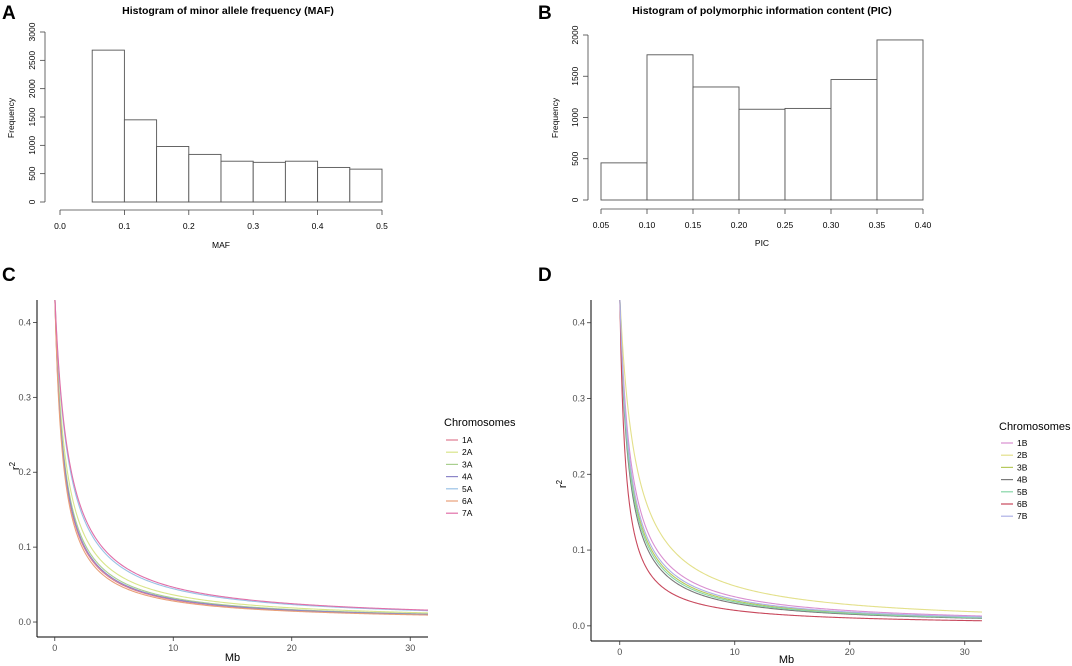  Describe the element at coordinates (923, 225) in the screenshot. I see `x-tick-label: 0.40` at that location.